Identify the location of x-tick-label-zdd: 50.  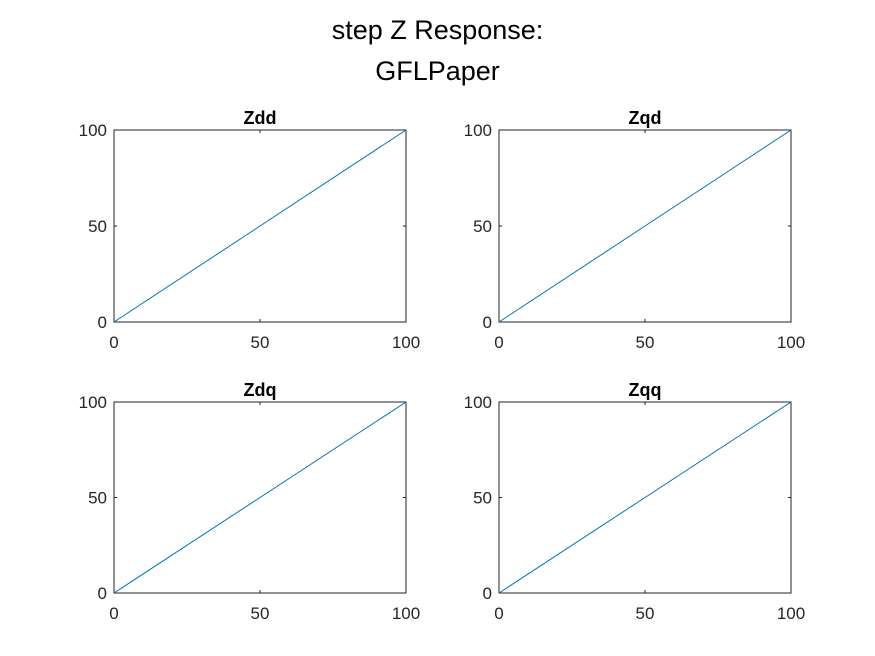
(260, 342).